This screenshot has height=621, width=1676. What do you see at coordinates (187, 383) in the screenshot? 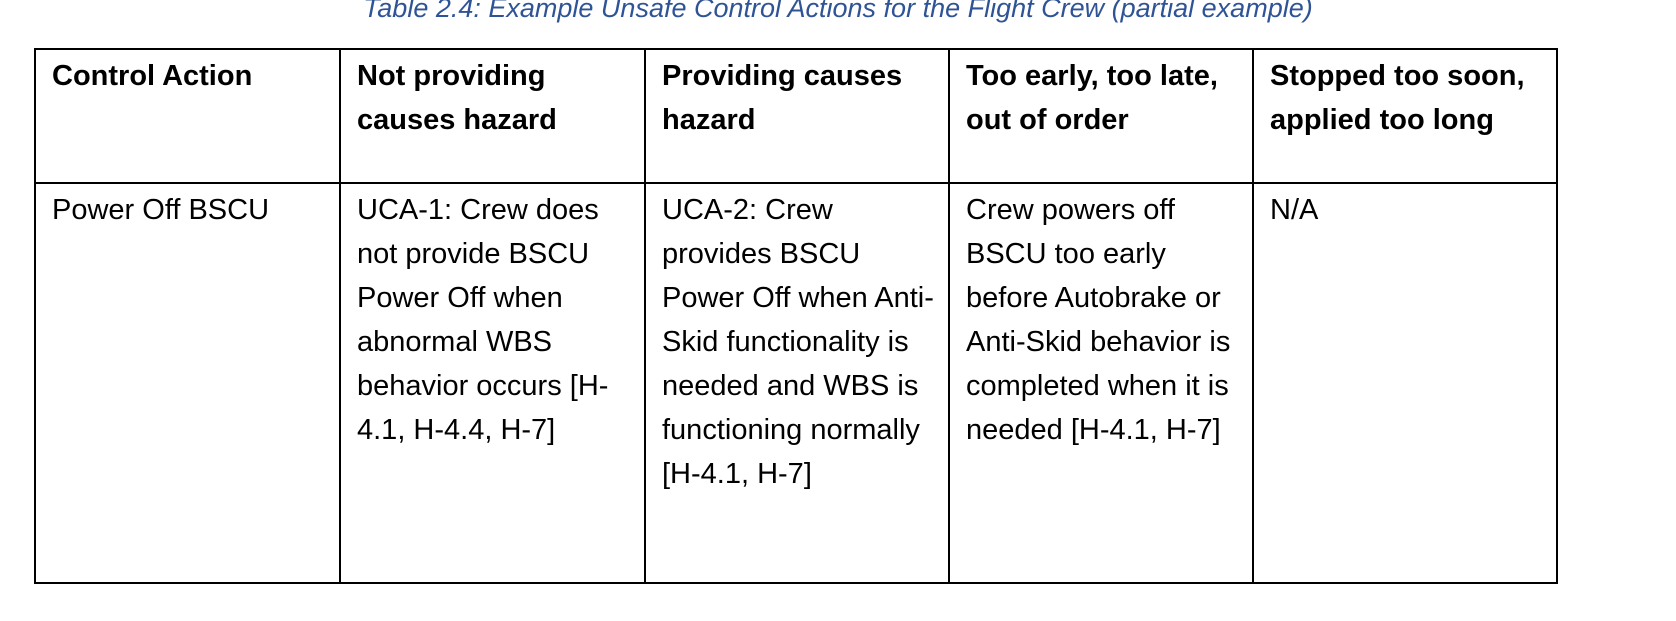
I see `cell-control-action: Power Off BSCU` at bounding box center [187, 383].